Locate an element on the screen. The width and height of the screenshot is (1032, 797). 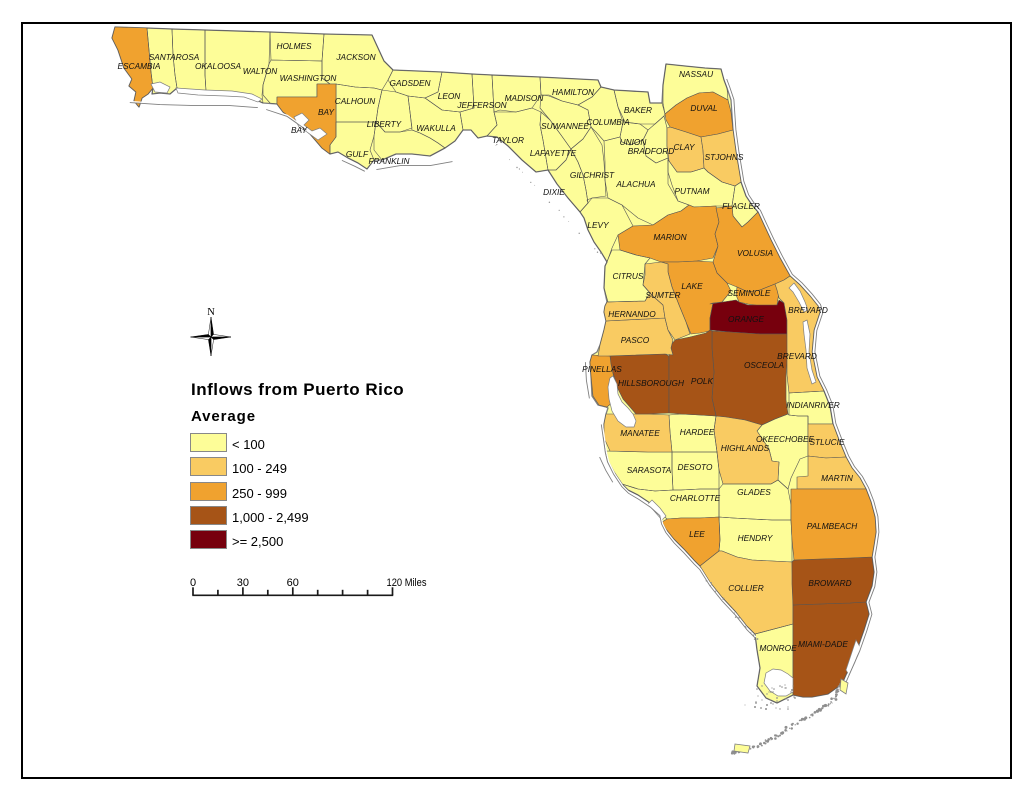
svg-text: COLUMBIA is located at coordinates (608, 122).